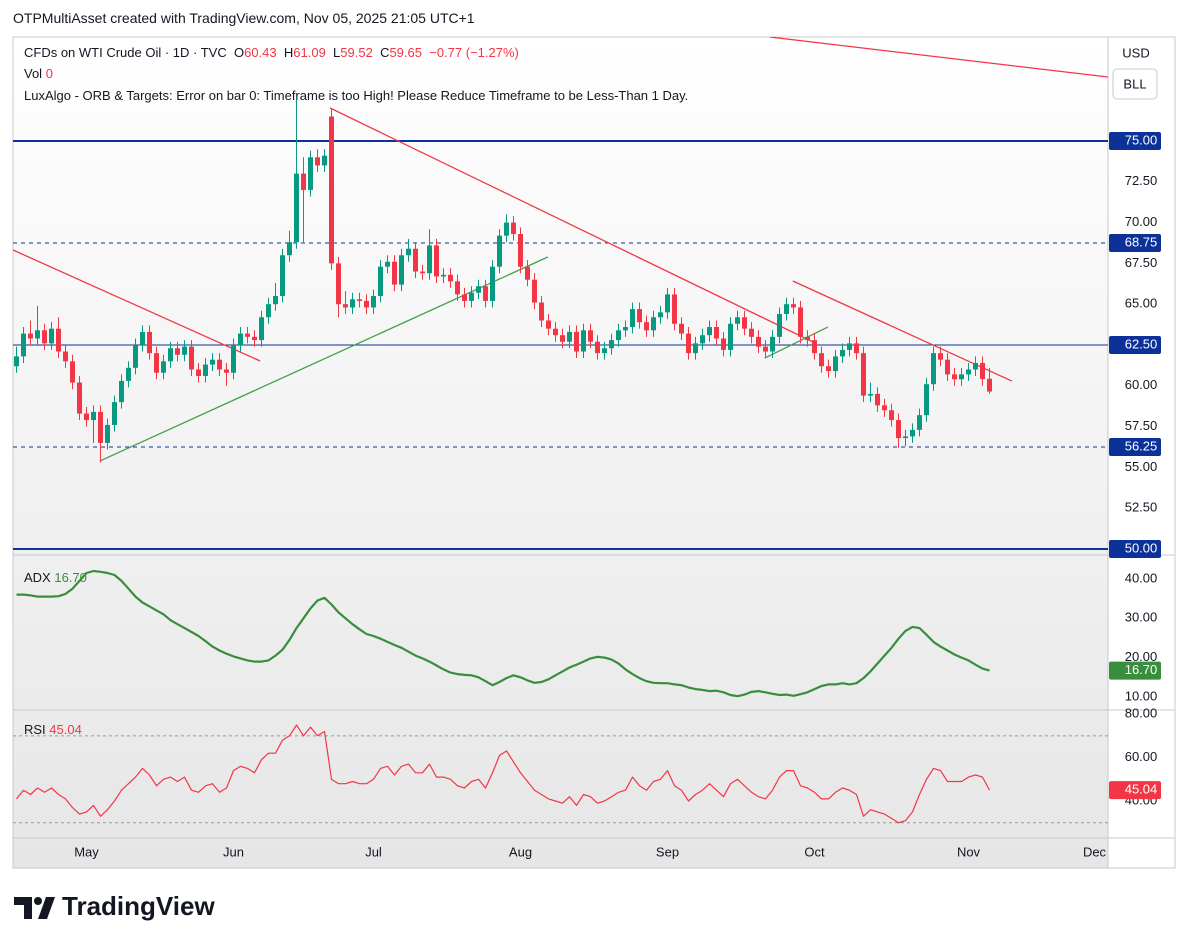  I want to click on indicator-title: RSI, so click(35, 729).